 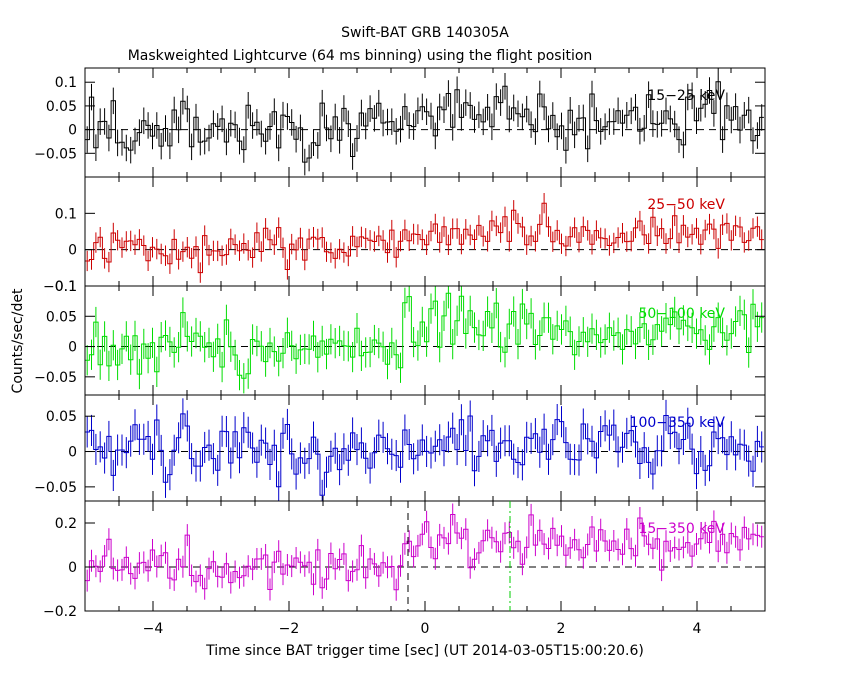 I want to click on x-tick-label: 2, so click(x=561, y=629).